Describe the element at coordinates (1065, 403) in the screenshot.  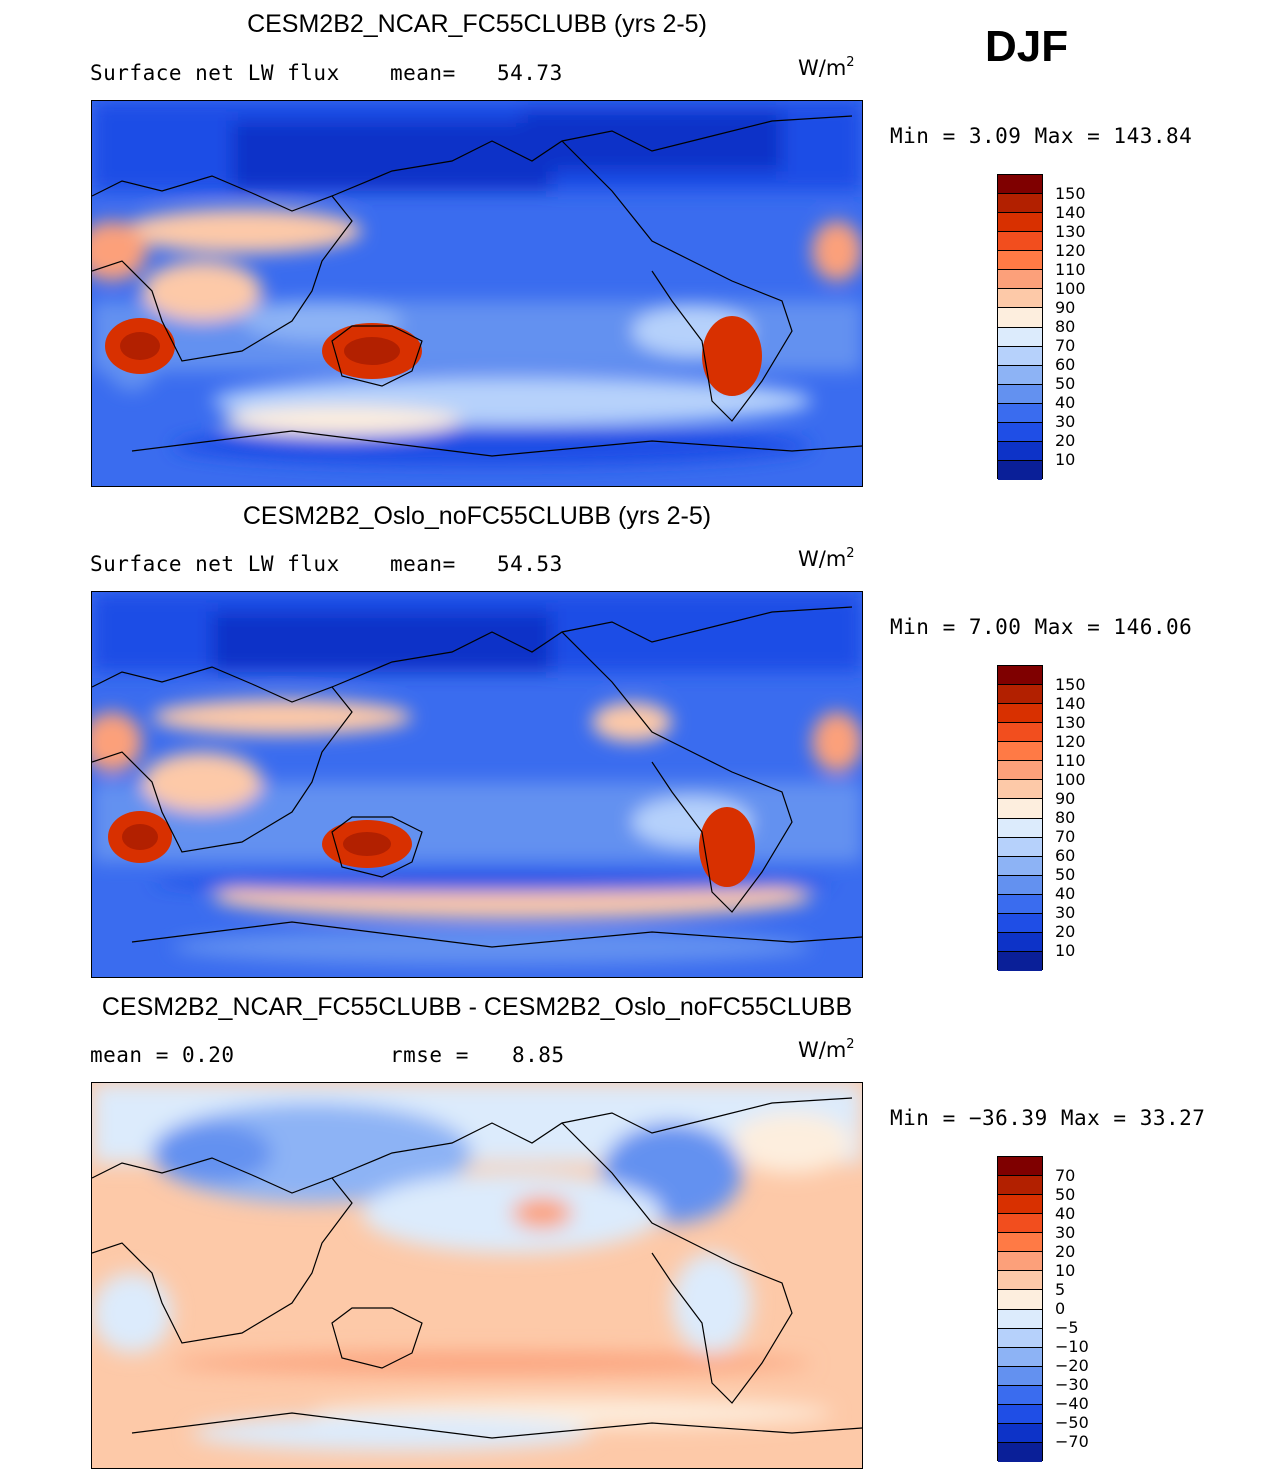
I see `colorbar-tick-label: 40` at that location.